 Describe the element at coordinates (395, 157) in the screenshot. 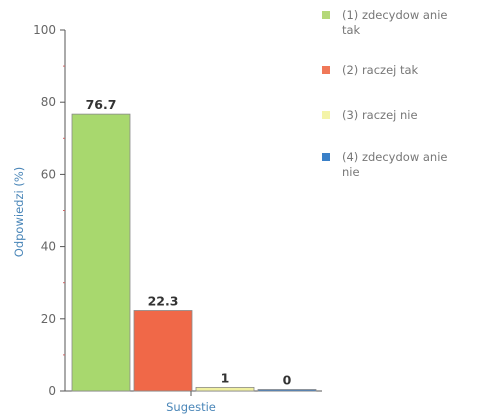

I see `legend-label-4: (4) zdecydow anie` at that location.